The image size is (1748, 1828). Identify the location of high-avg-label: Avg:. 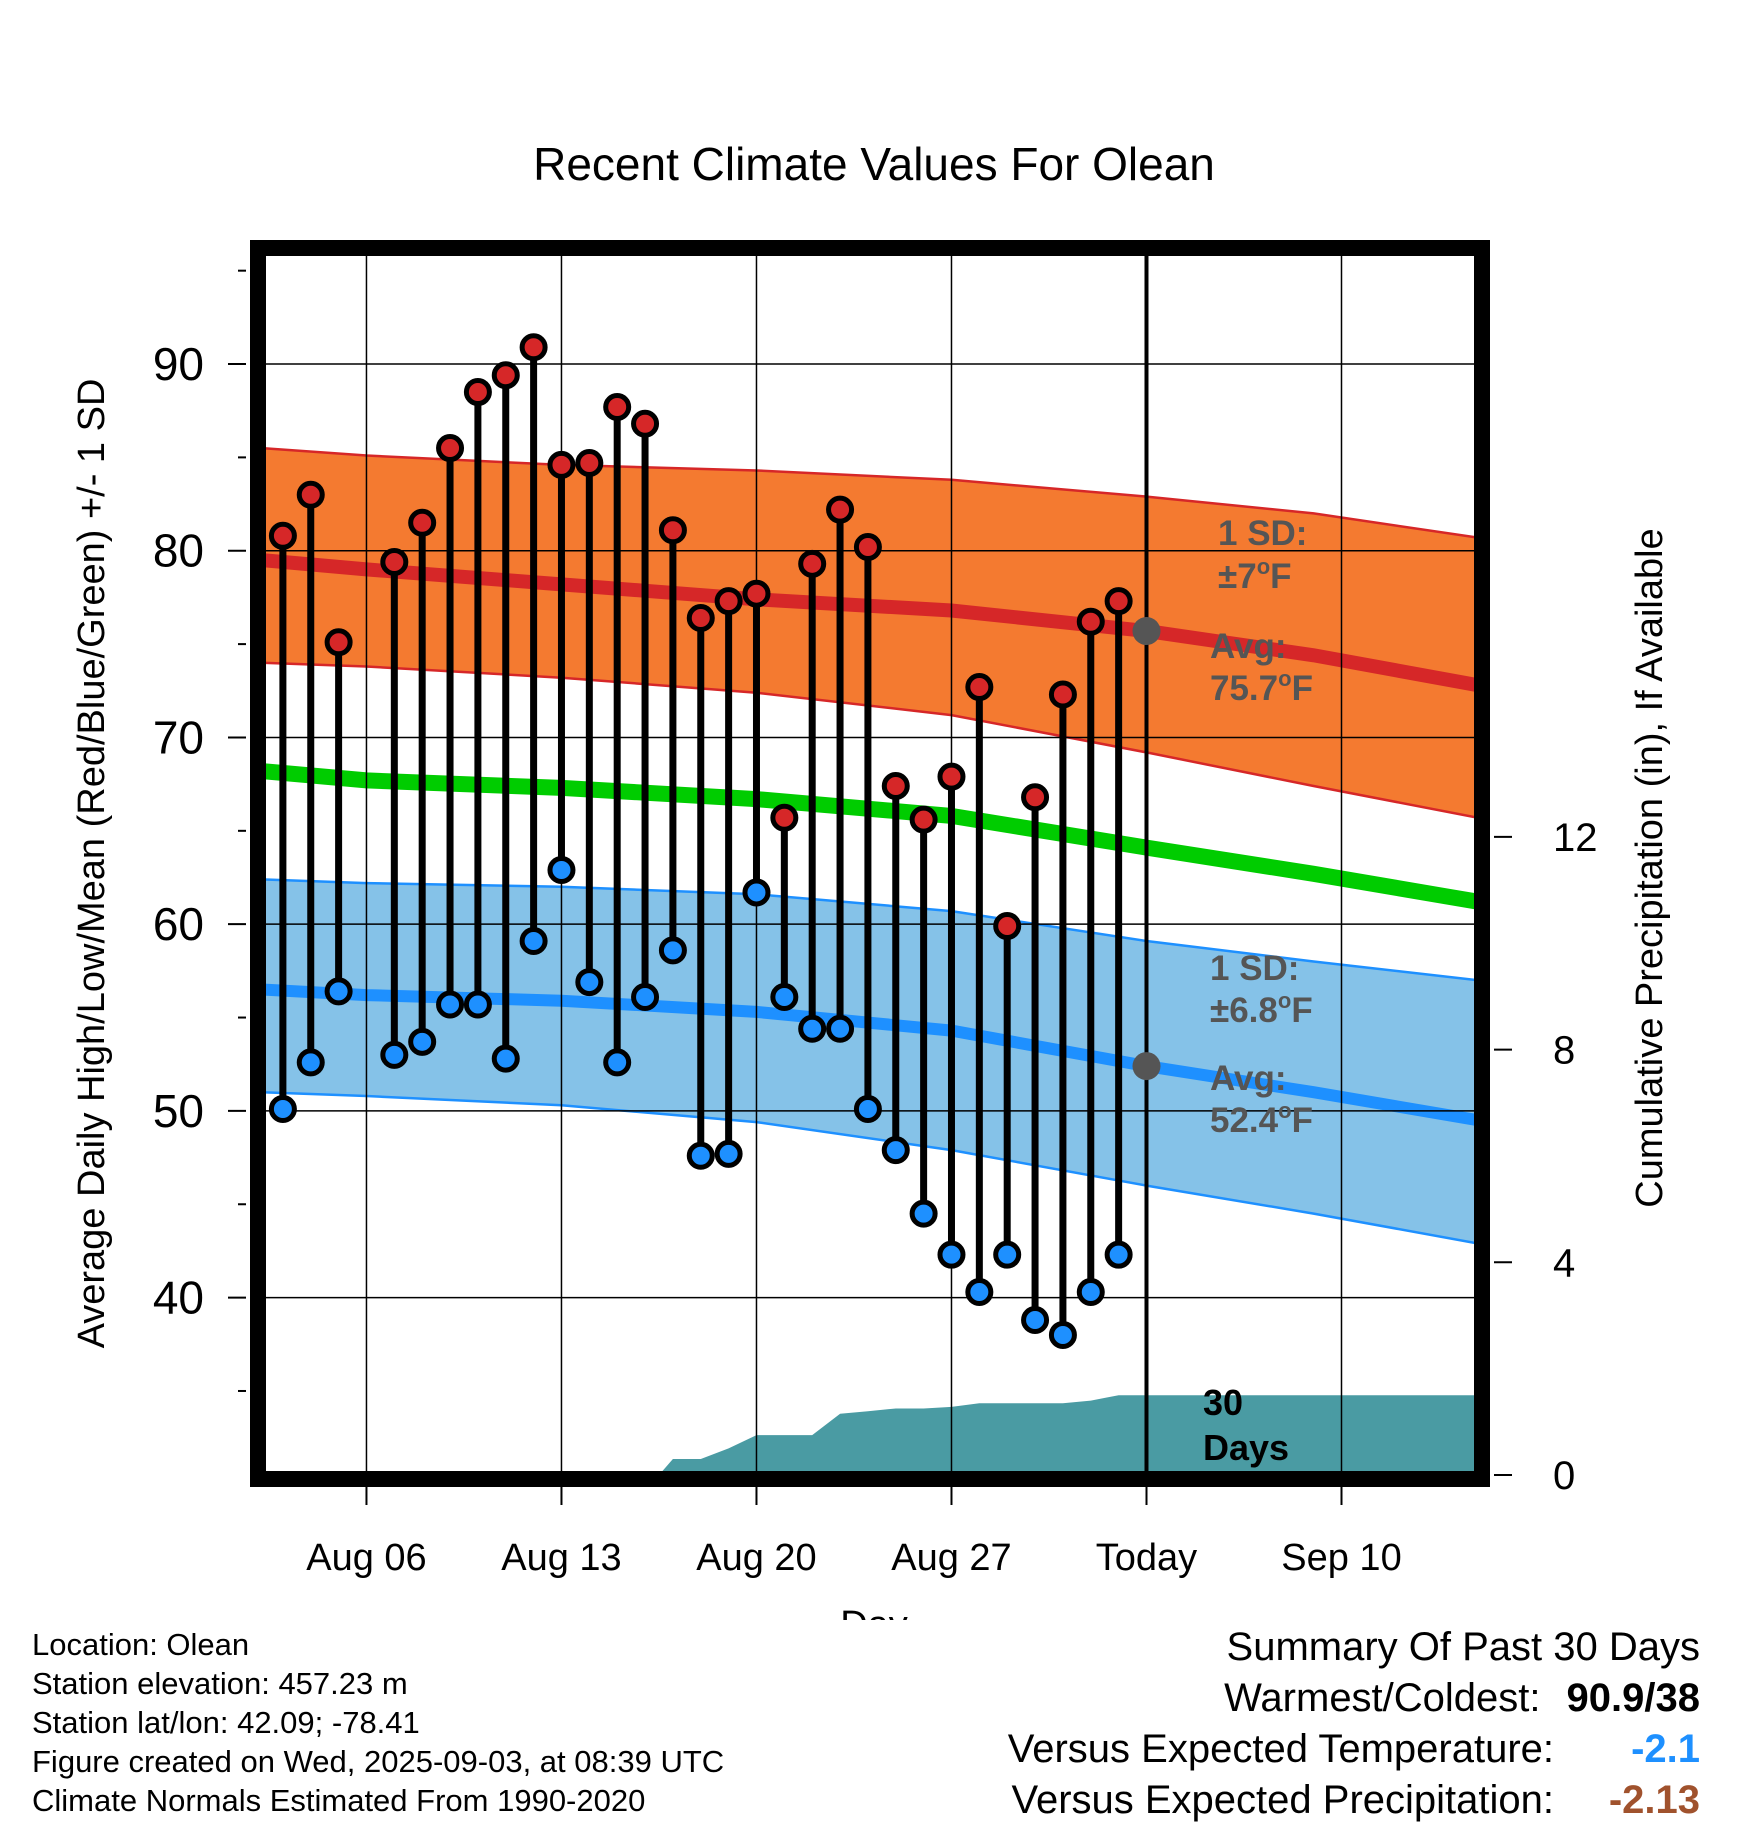
(1248, 646).